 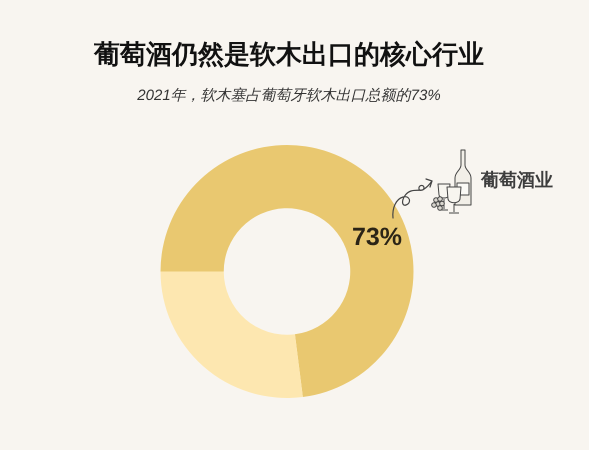 What do you see at coordinates (288, 95) in the screenshot?
I see `chart-subtitle: 2021年，软木塞占葡萄牙软木出口总额的73%` at bounding box center [288, 95].